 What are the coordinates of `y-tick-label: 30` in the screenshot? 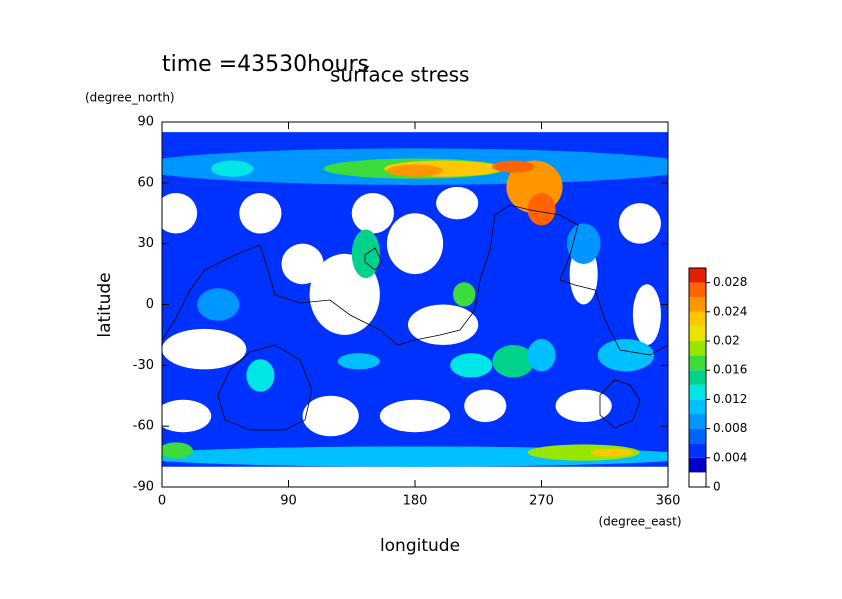 It's located at (145, 243).